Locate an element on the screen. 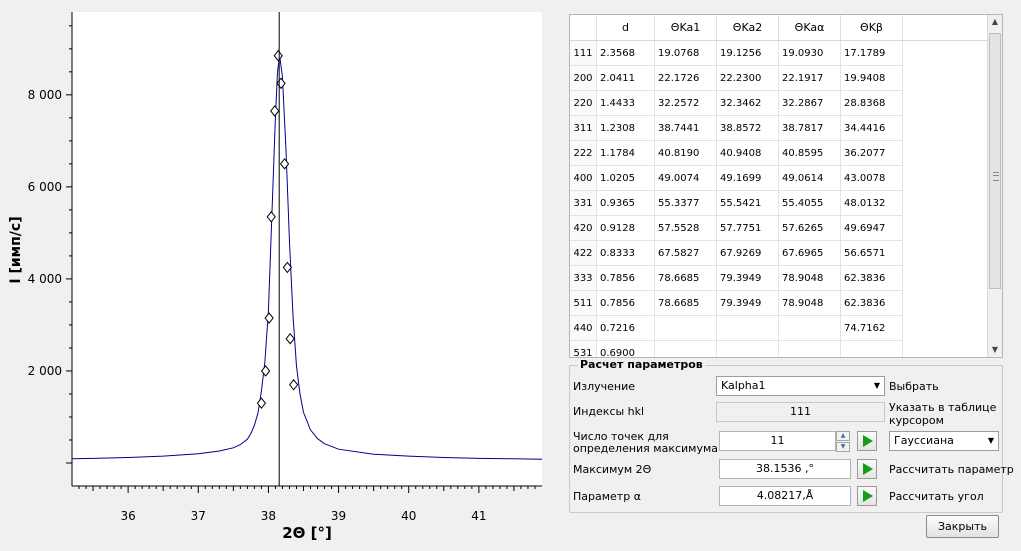 The height and width of the screenshot is (551, 1021). cell-kaa: 38.7817 is located at coordinates (810, 128).